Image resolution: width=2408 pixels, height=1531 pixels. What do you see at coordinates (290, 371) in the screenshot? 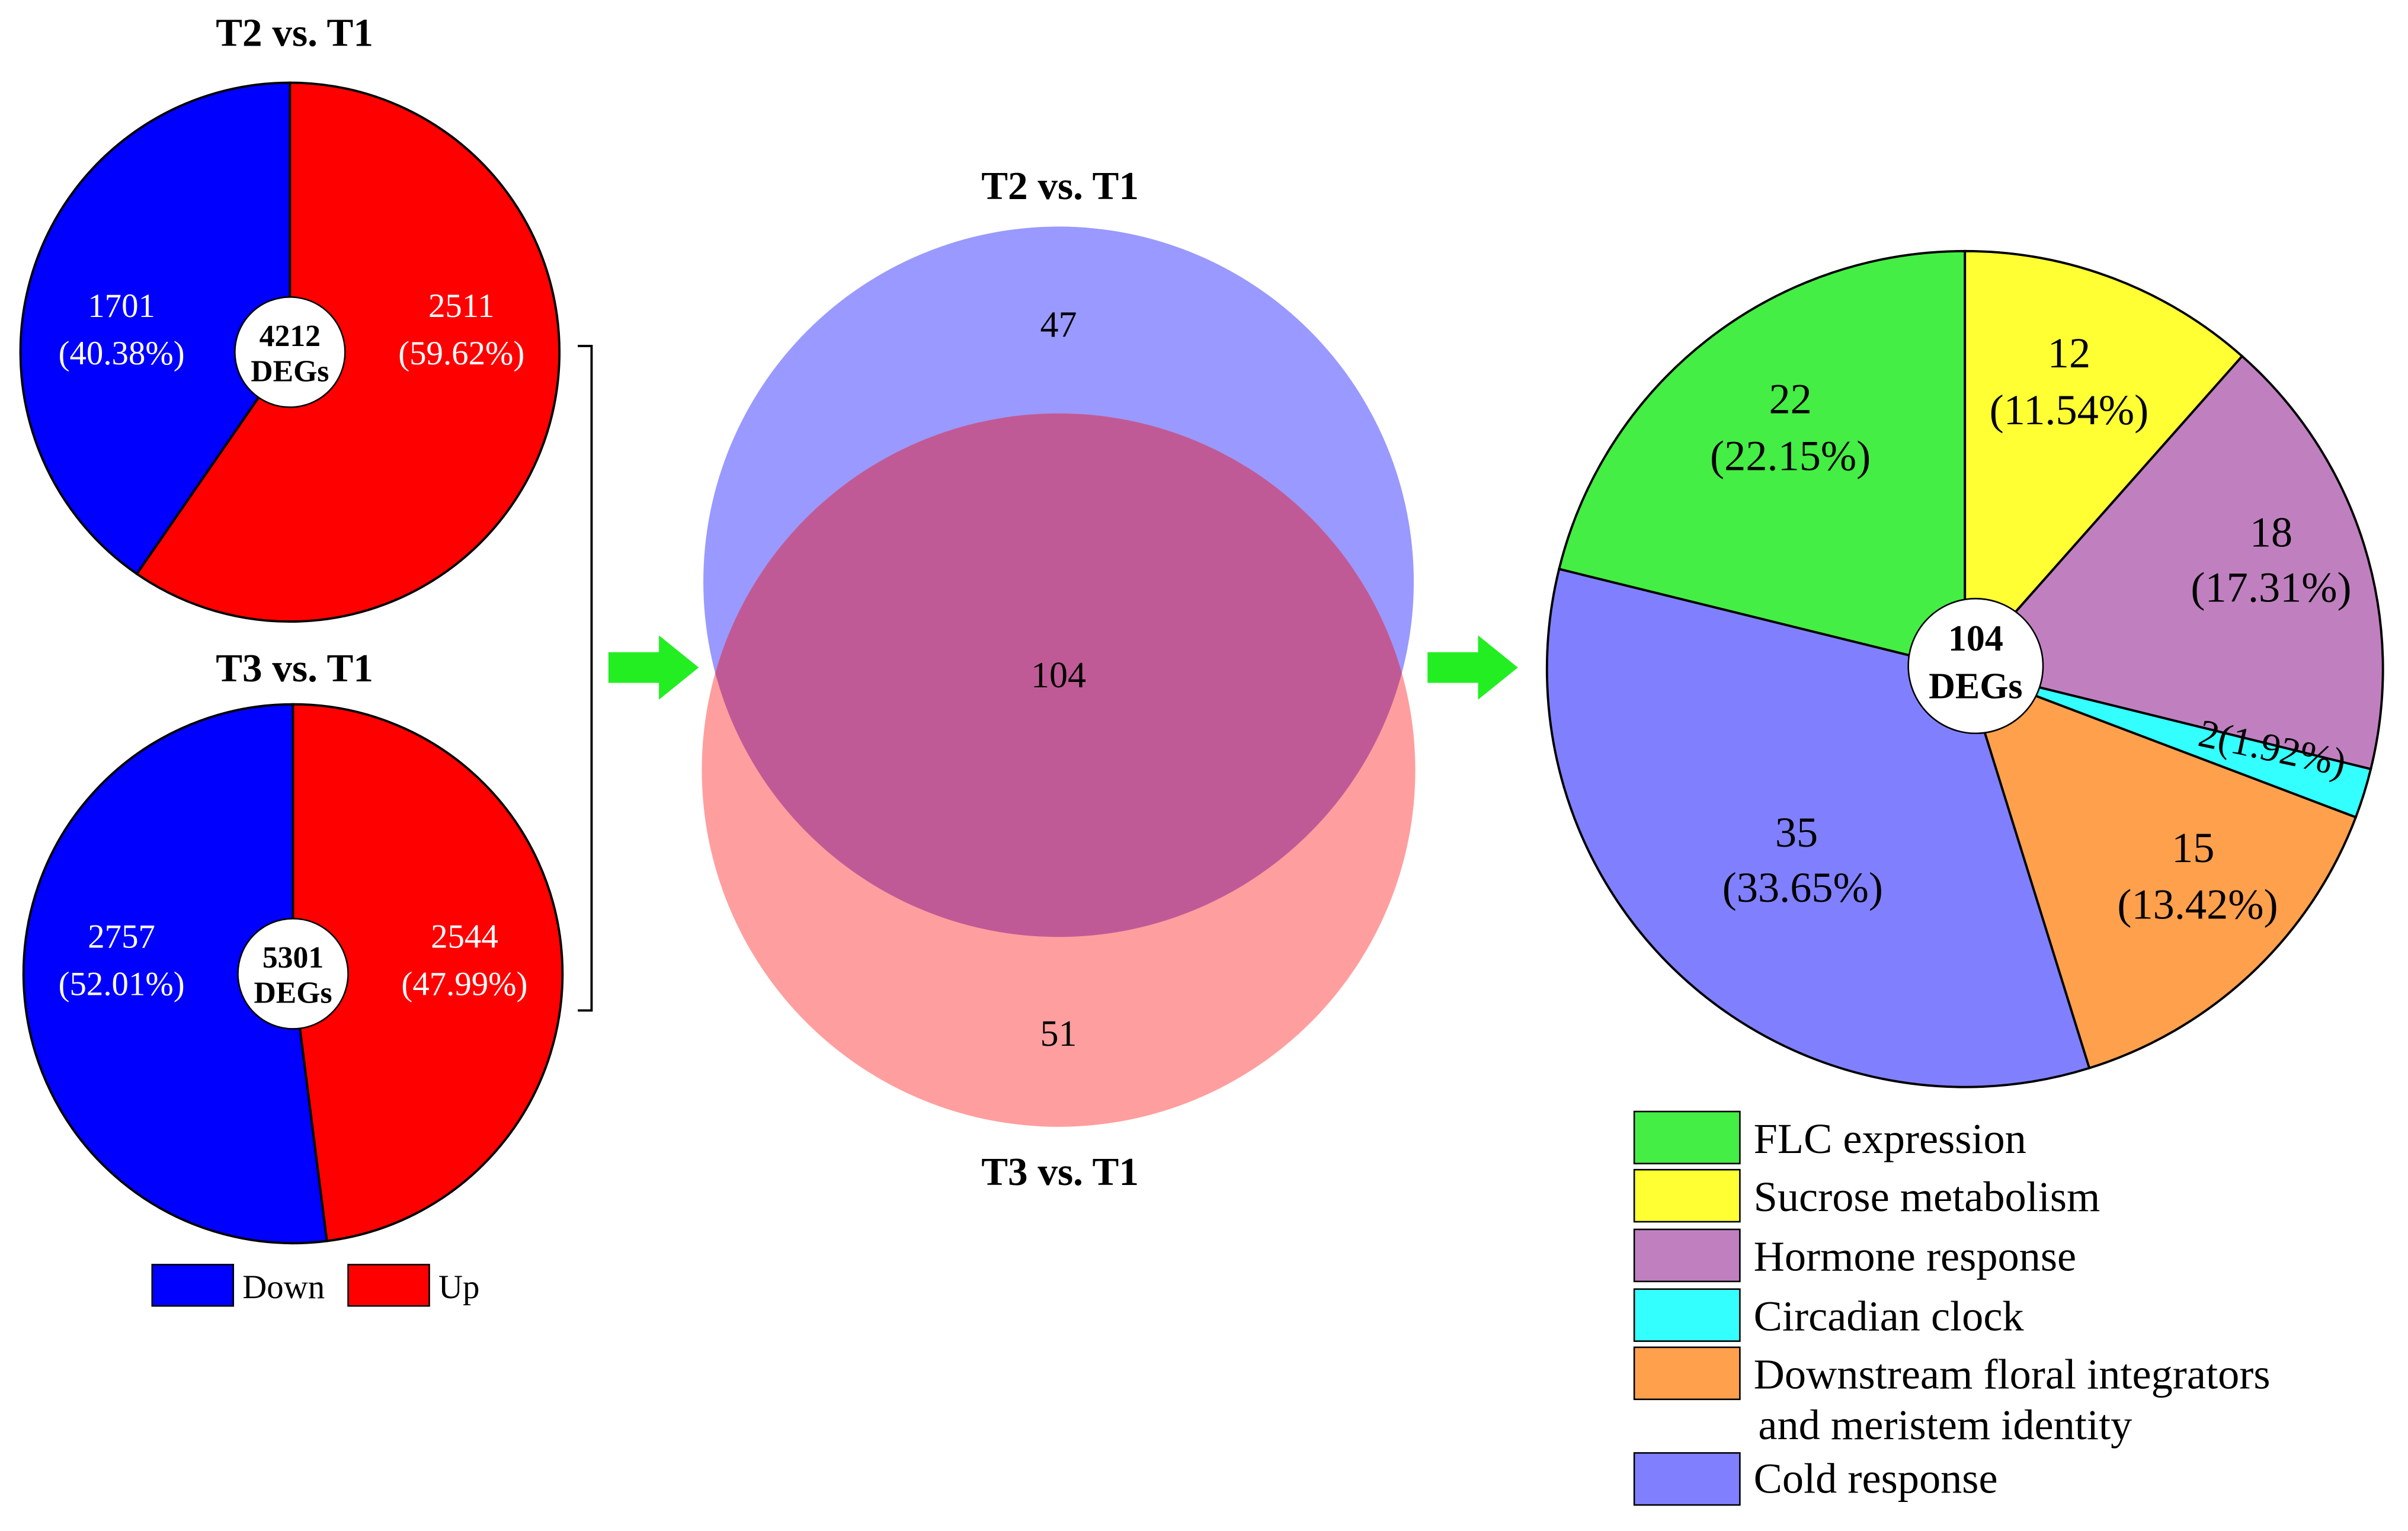
I see `pie-t2-center-unit: DEGs` at bounding box center [290, 371].